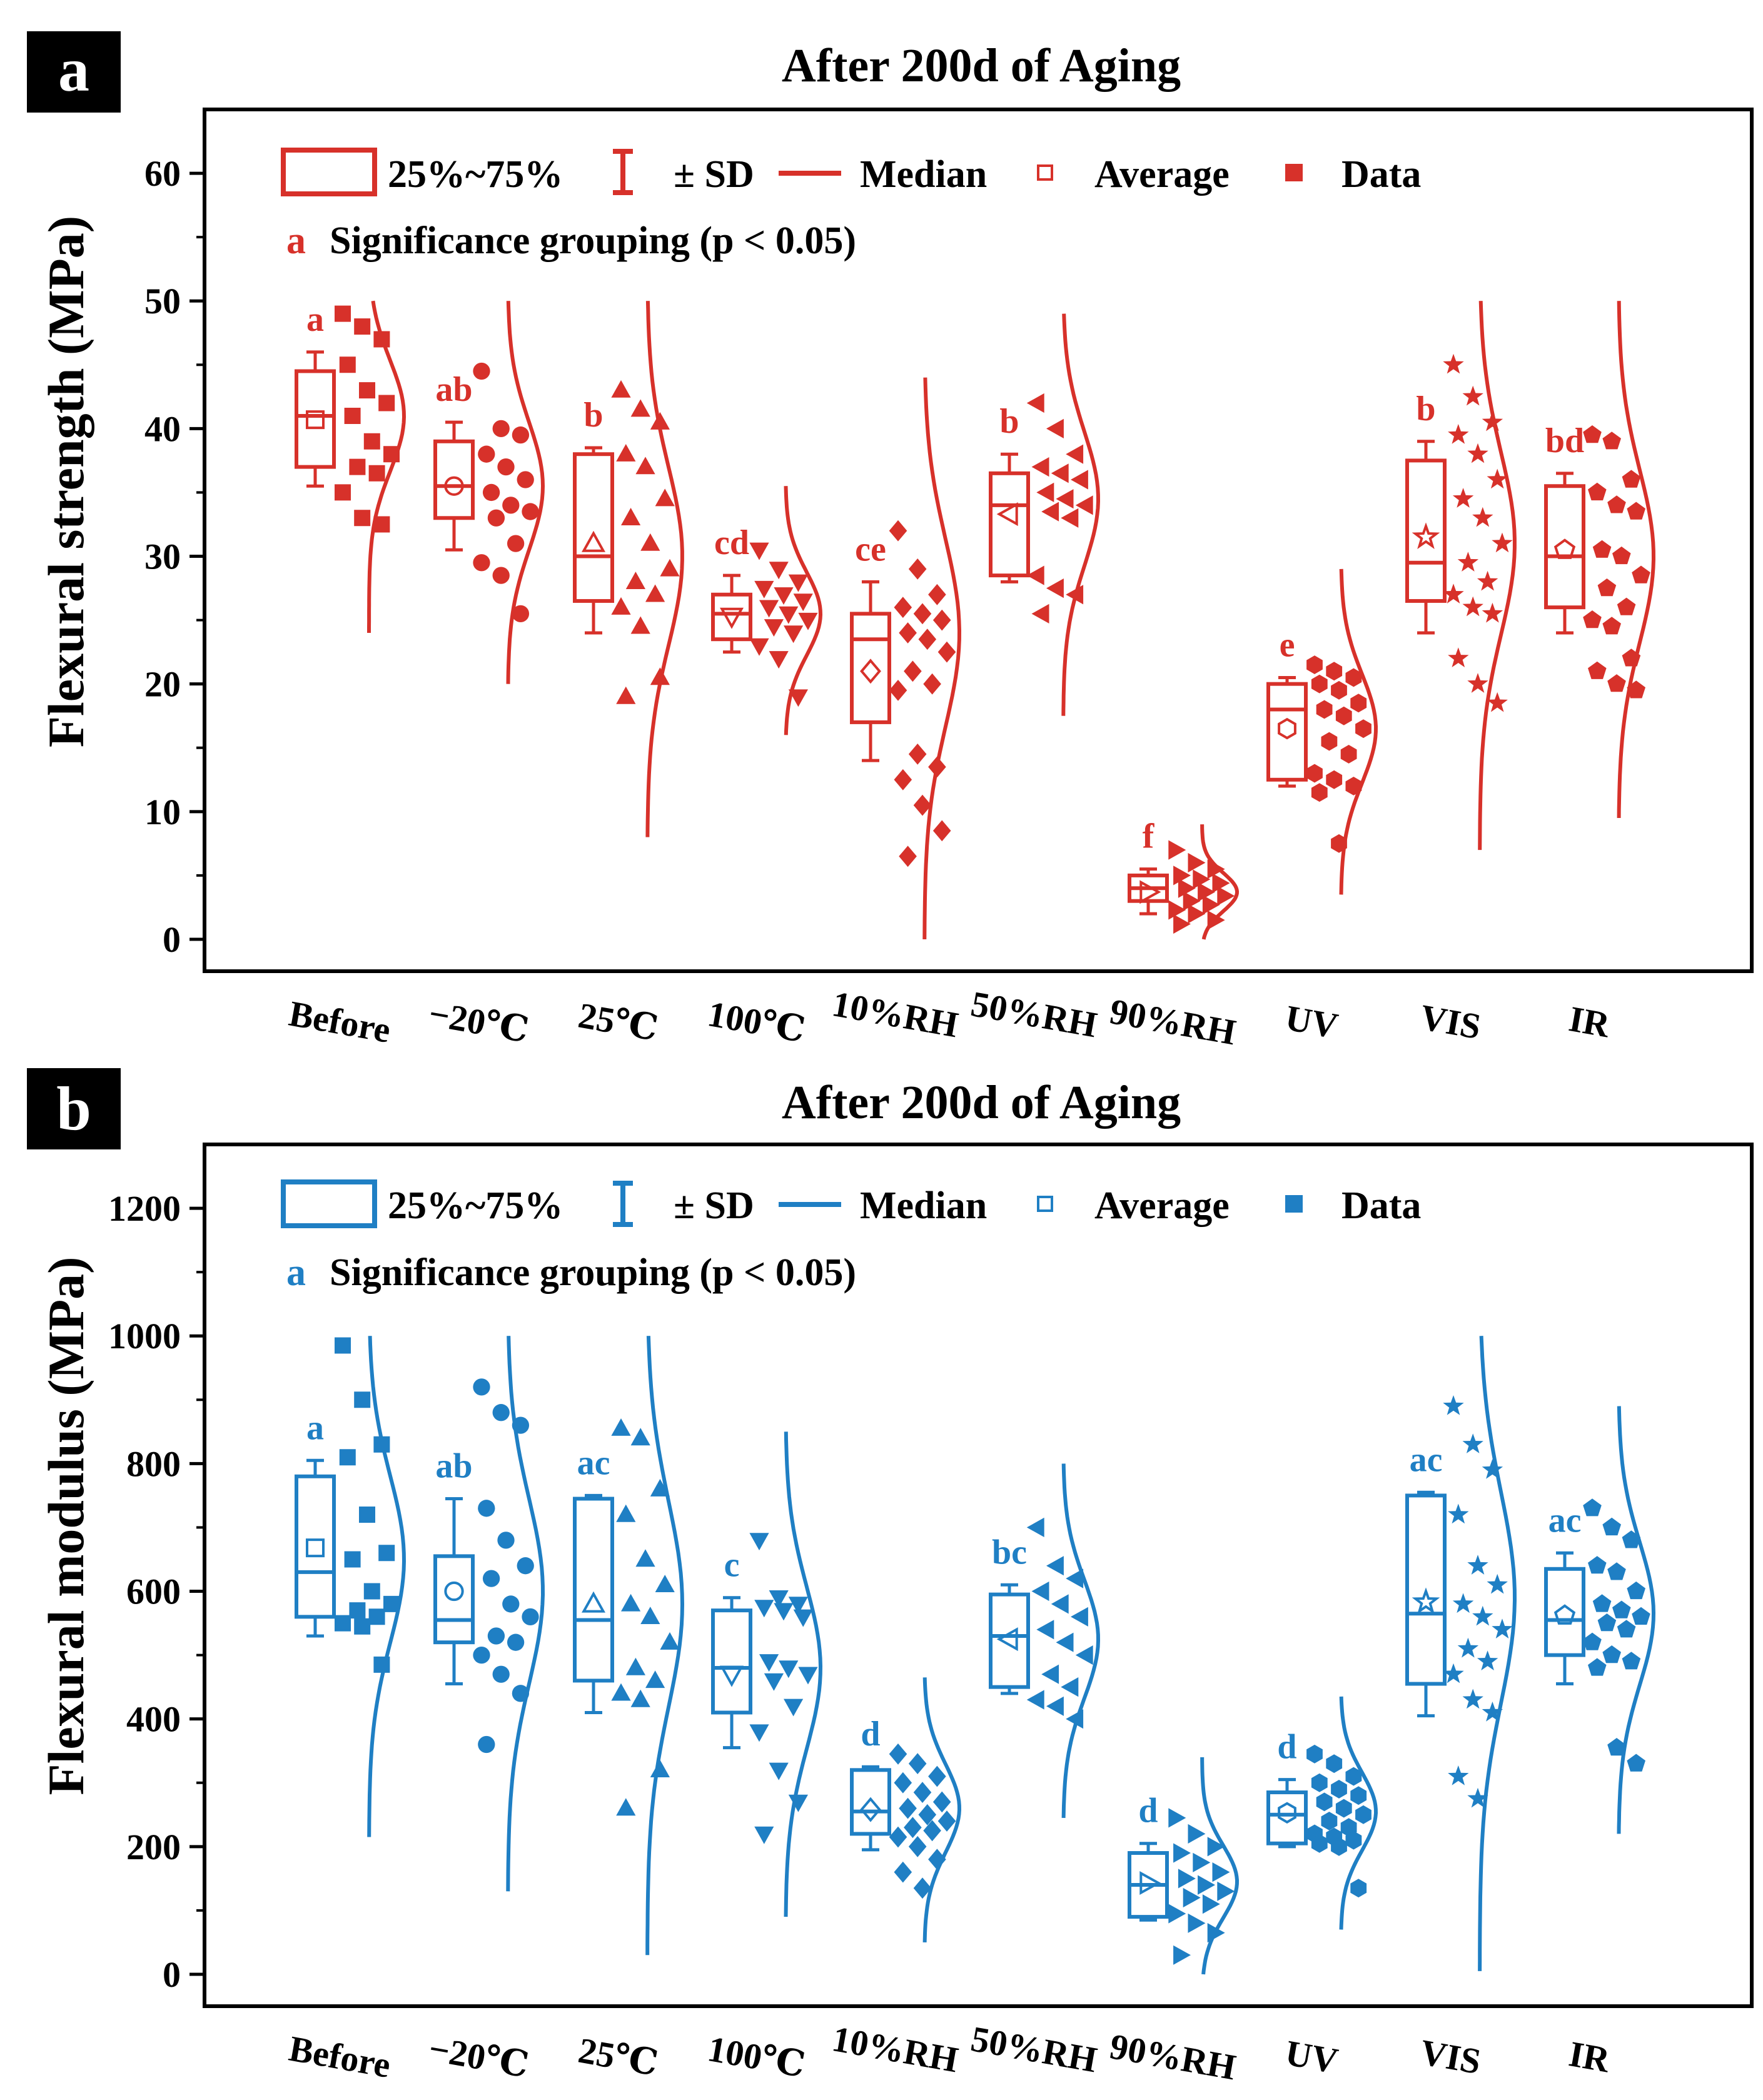  Describe the element at coordinates (1294, 1204) in the screenshot. I see `legend-data-icon-b` at that location.